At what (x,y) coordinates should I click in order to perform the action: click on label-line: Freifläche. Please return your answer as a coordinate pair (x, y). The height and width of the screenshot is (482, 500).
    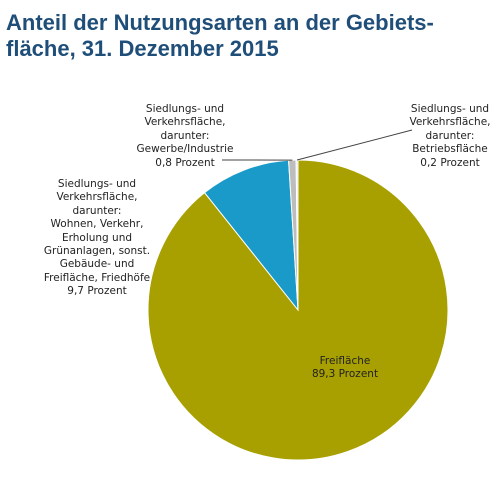
    Looking at the image, I should click on (345, 361).